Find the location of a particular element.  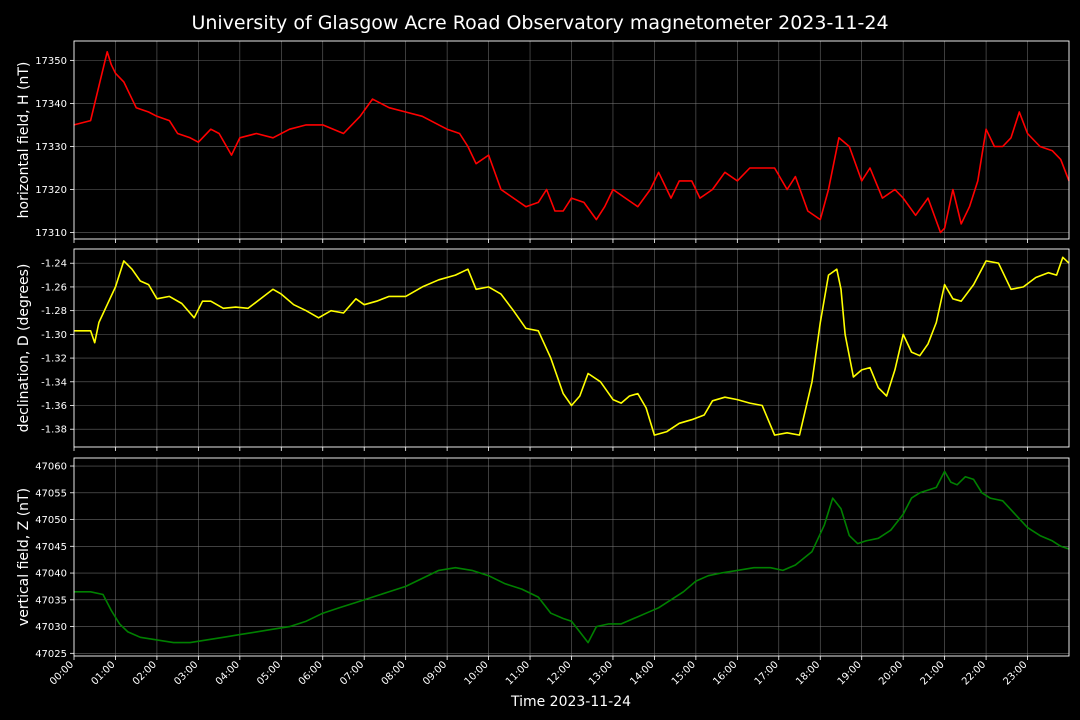

horizontal-field-y-tick-label: 17310 is located at coordinates (51, 233).